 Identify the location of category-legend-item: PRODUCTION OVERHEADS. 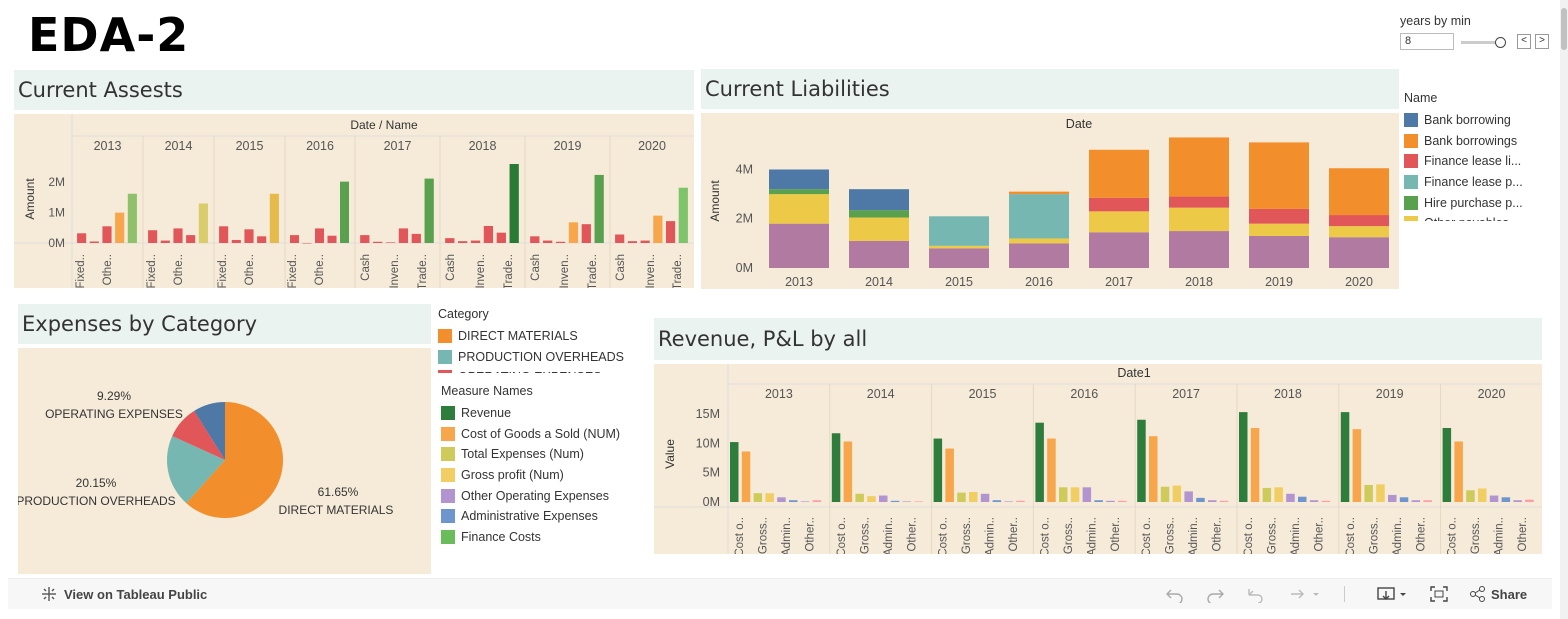
(538, 357).